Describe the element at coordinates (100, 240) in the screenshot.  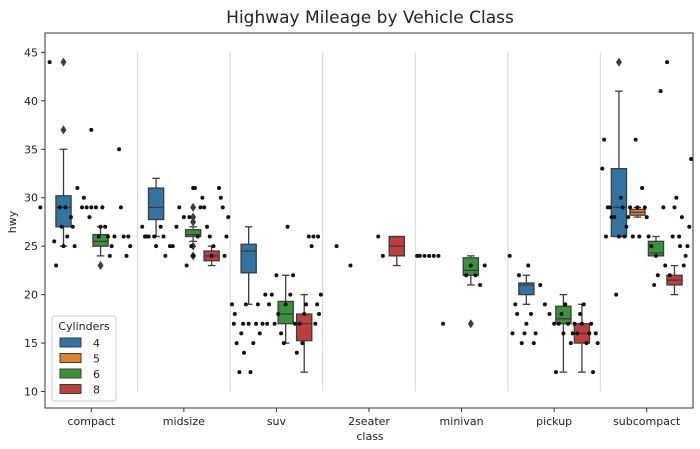
I see `box-compact-cyl6` at that location.